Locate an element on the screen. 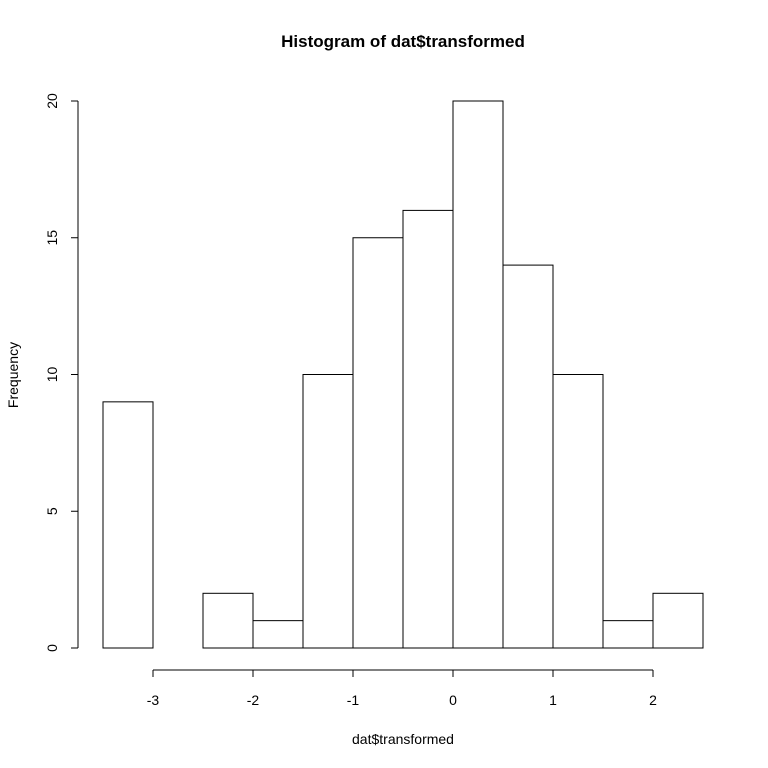 This screenshot has height=768, width=768. x-axis: -3 -2 -1 0 1 2 is located at coordinates (402, 688).